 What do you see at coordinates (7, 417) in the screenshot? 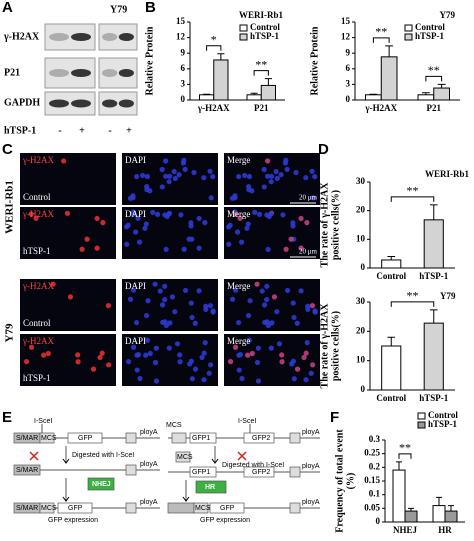
I see `panel-label: E` at bounding box center [7, 417].